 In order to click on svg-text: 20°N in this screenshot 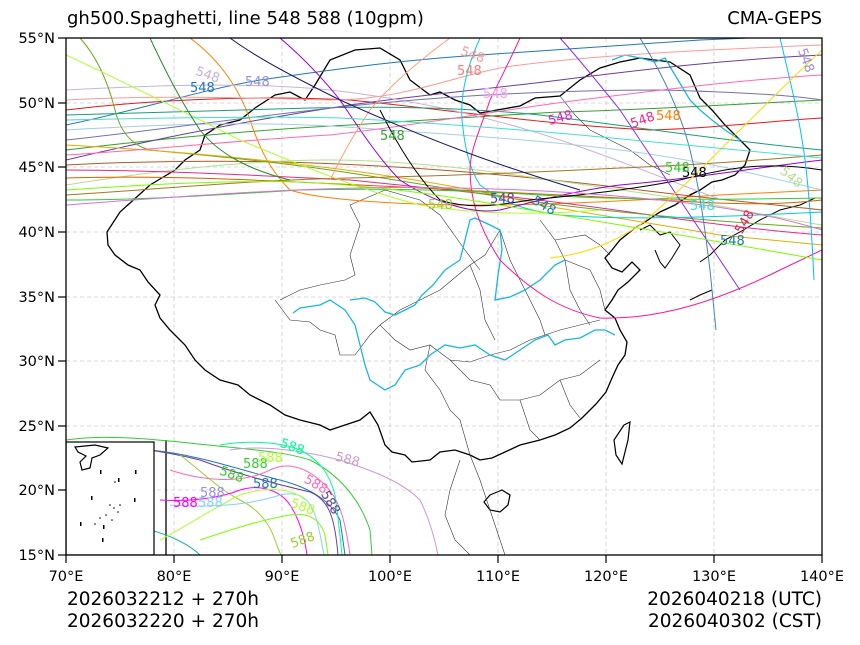, I will do `click(36, 491)`.